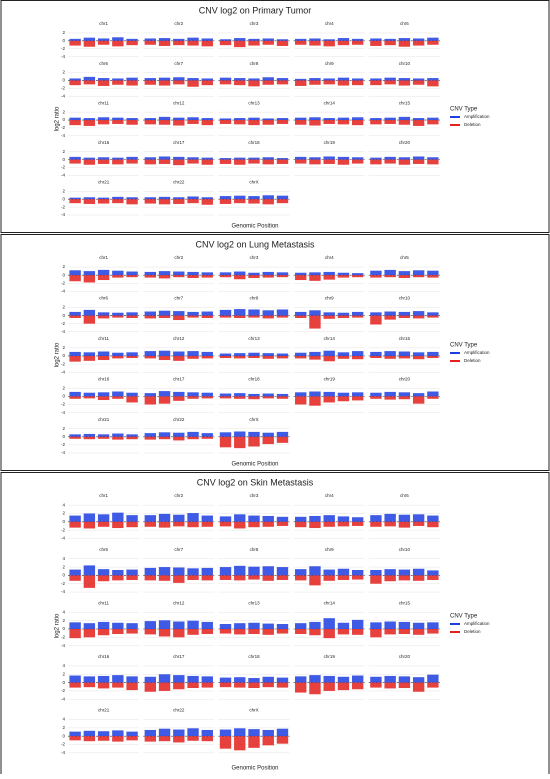 Image resolution: width=550 pixels, height=779 pixels. What do you see at coordinates (63, 206) in the screenshot?
I see `y-tick-label: -2` at bounding box center [63, 206].